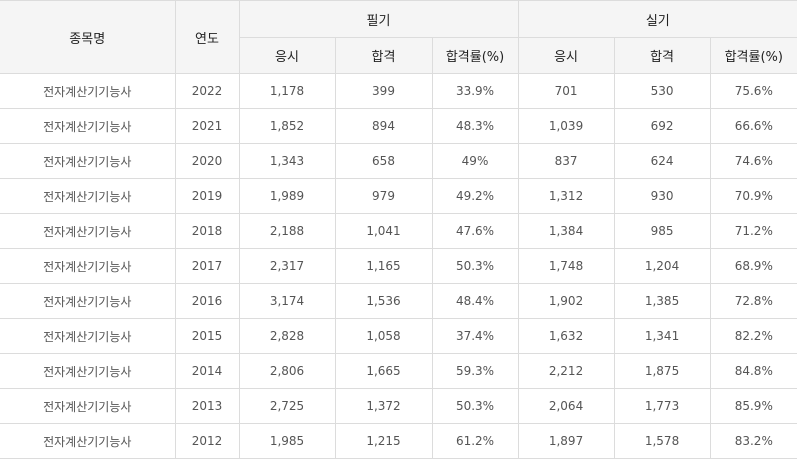  Describe the element at coordinates (753, 301) in the screenshot. I see `cell-practical-rate: 72.8%` at that location.